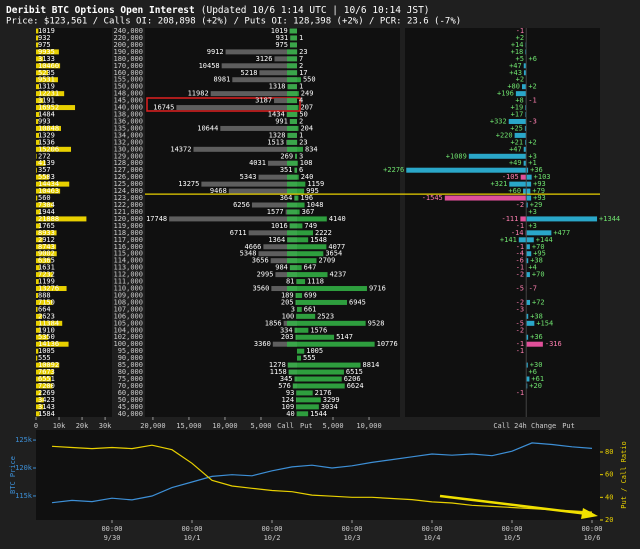 Image resolution: width=640 pixels, height=549 pixels. Describe the element at coordinates (278, 372) in the screenshot. I see `call-label: 1158` at that location.